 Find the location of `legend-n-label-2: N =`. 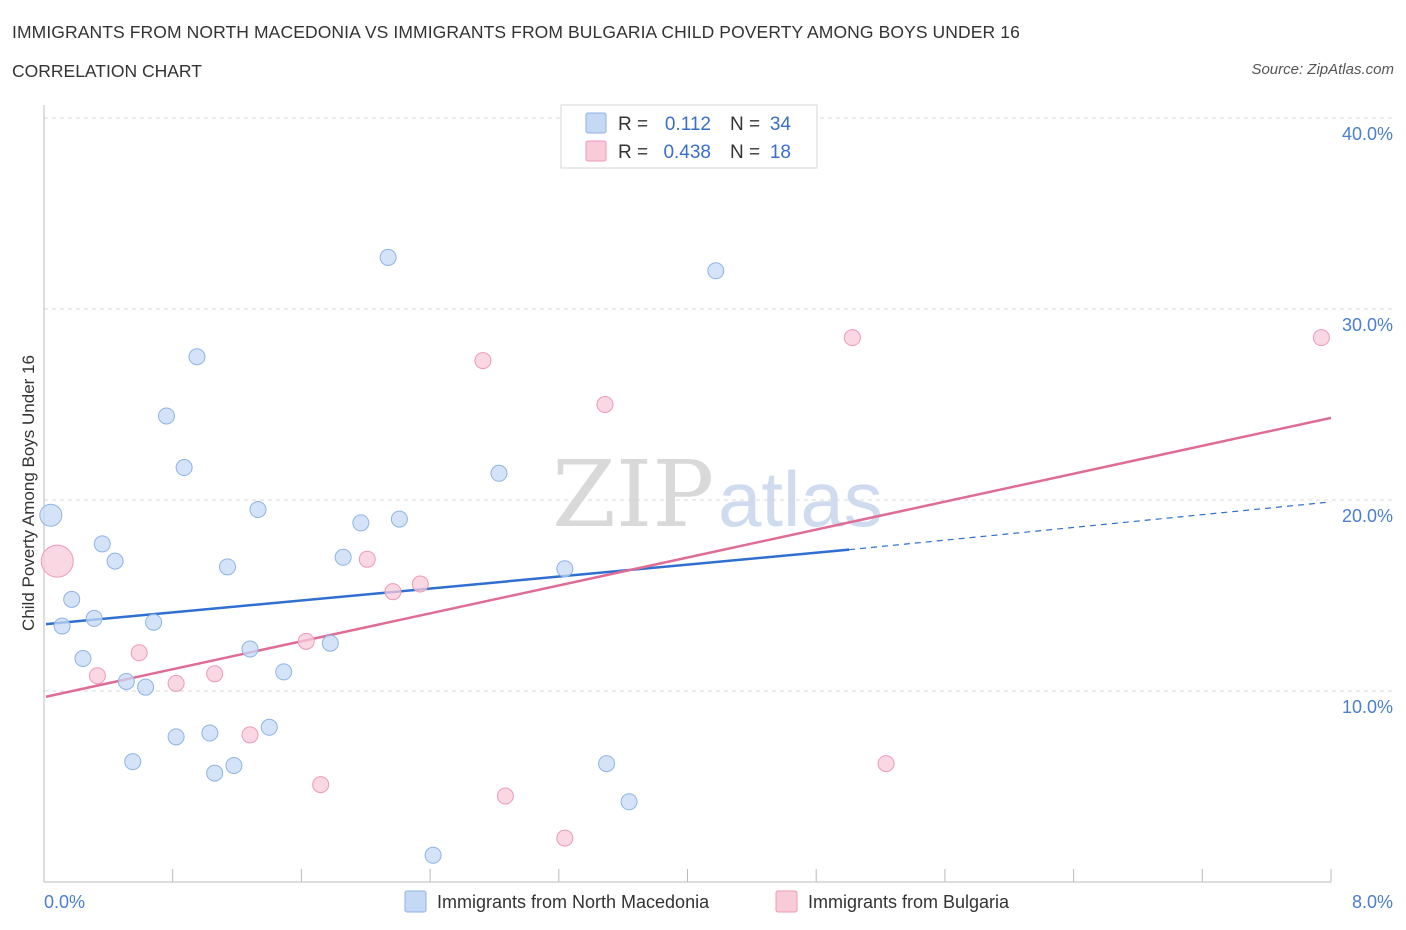

legend-n-label-2: N = is located at coordinates (745, 152).